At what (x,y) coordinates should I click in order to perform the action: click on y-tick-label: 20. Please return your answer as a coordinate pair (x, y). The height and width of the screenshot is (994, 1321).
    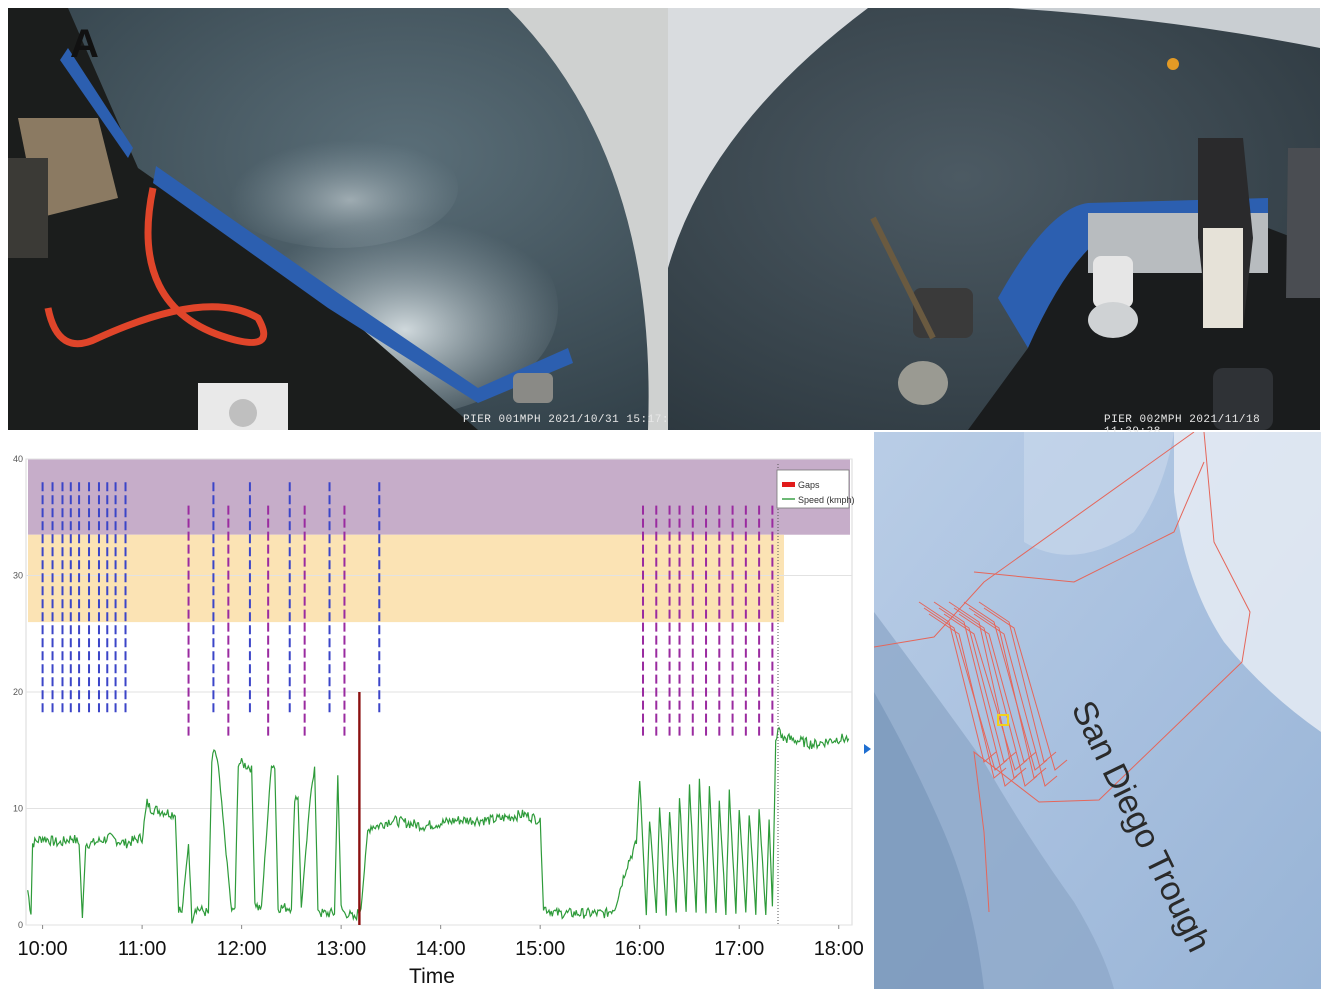
    Looking at the image, I should click on (18, 692).